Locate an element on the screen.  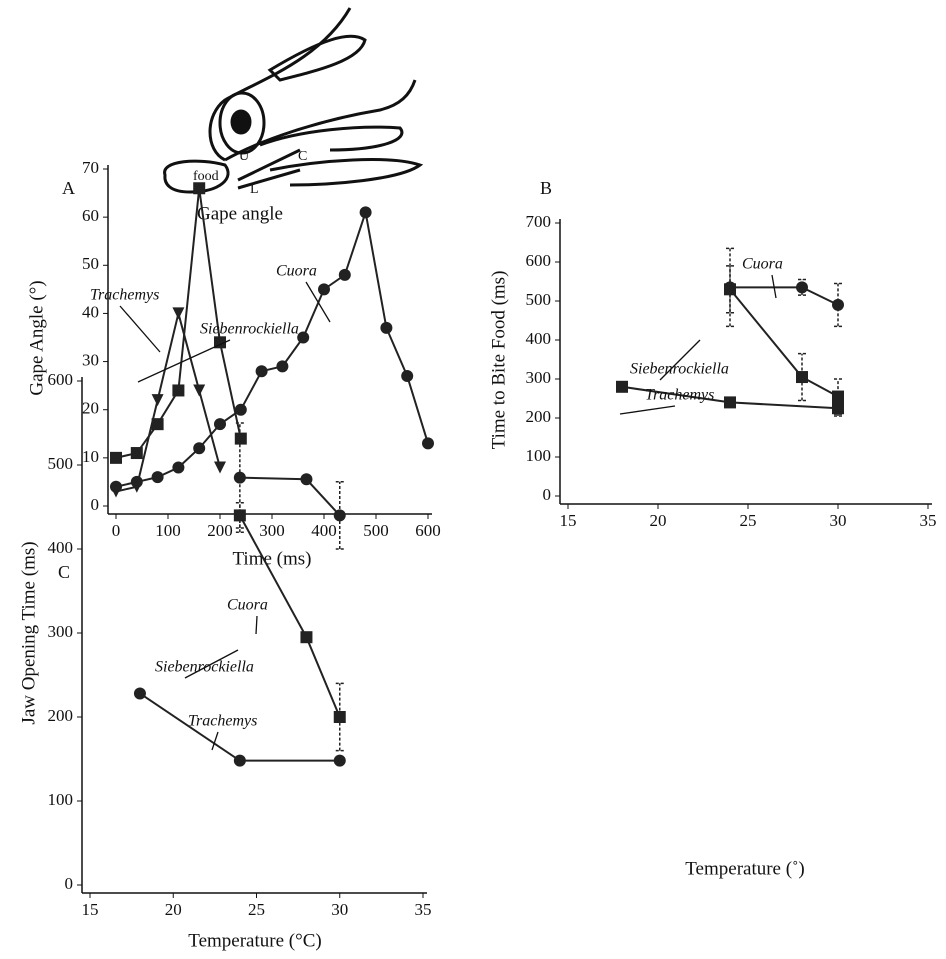
panel-label: B is located at coordinates (546, 188).